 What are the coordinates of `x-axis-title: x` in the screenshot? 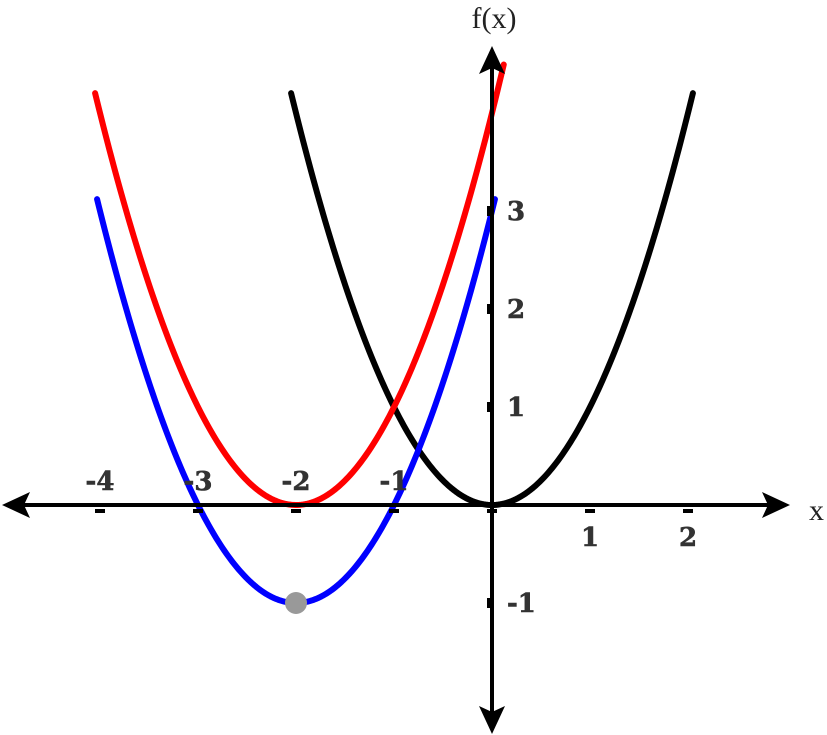 It's located at (816, 510).